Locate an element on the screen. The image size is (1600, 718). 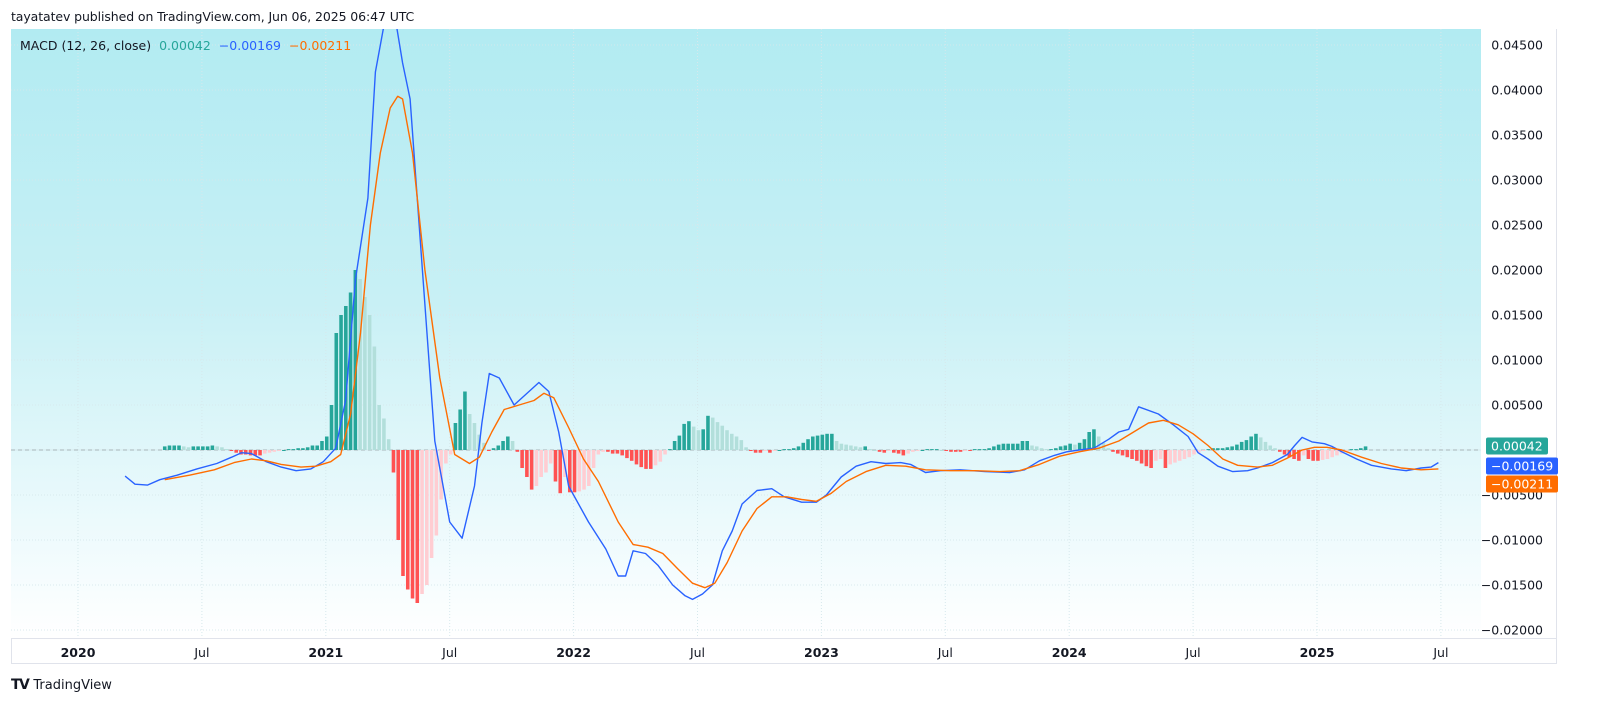
x-tick-label: 2022 is located at coordinates (573, 652).